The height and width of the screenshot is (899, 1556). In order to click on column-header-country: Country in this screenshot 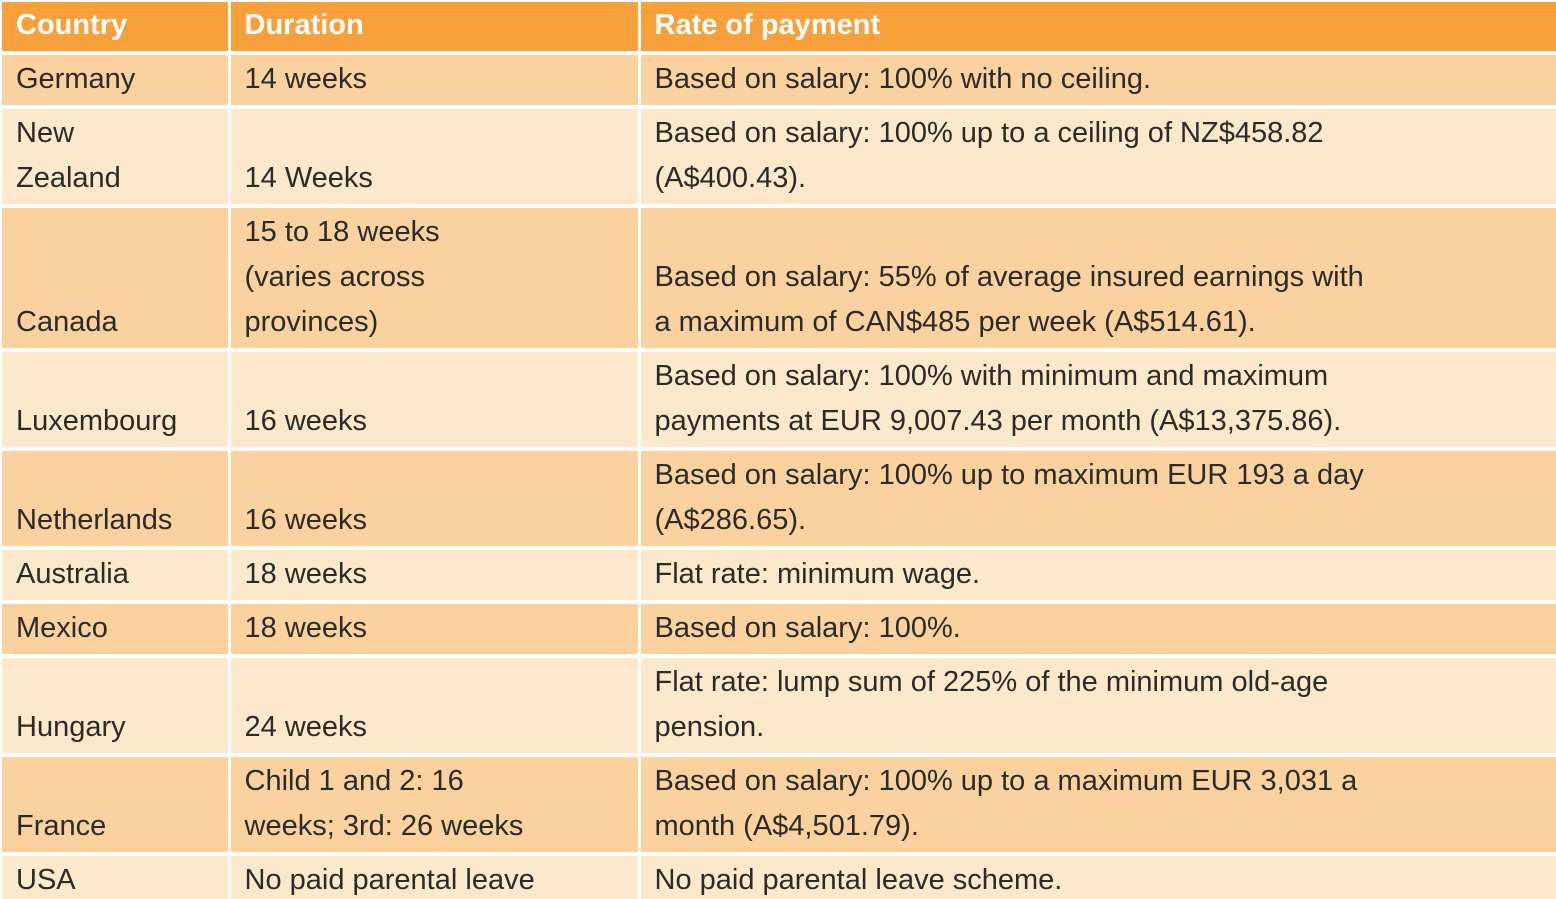, I will do `click(116, 28)`.